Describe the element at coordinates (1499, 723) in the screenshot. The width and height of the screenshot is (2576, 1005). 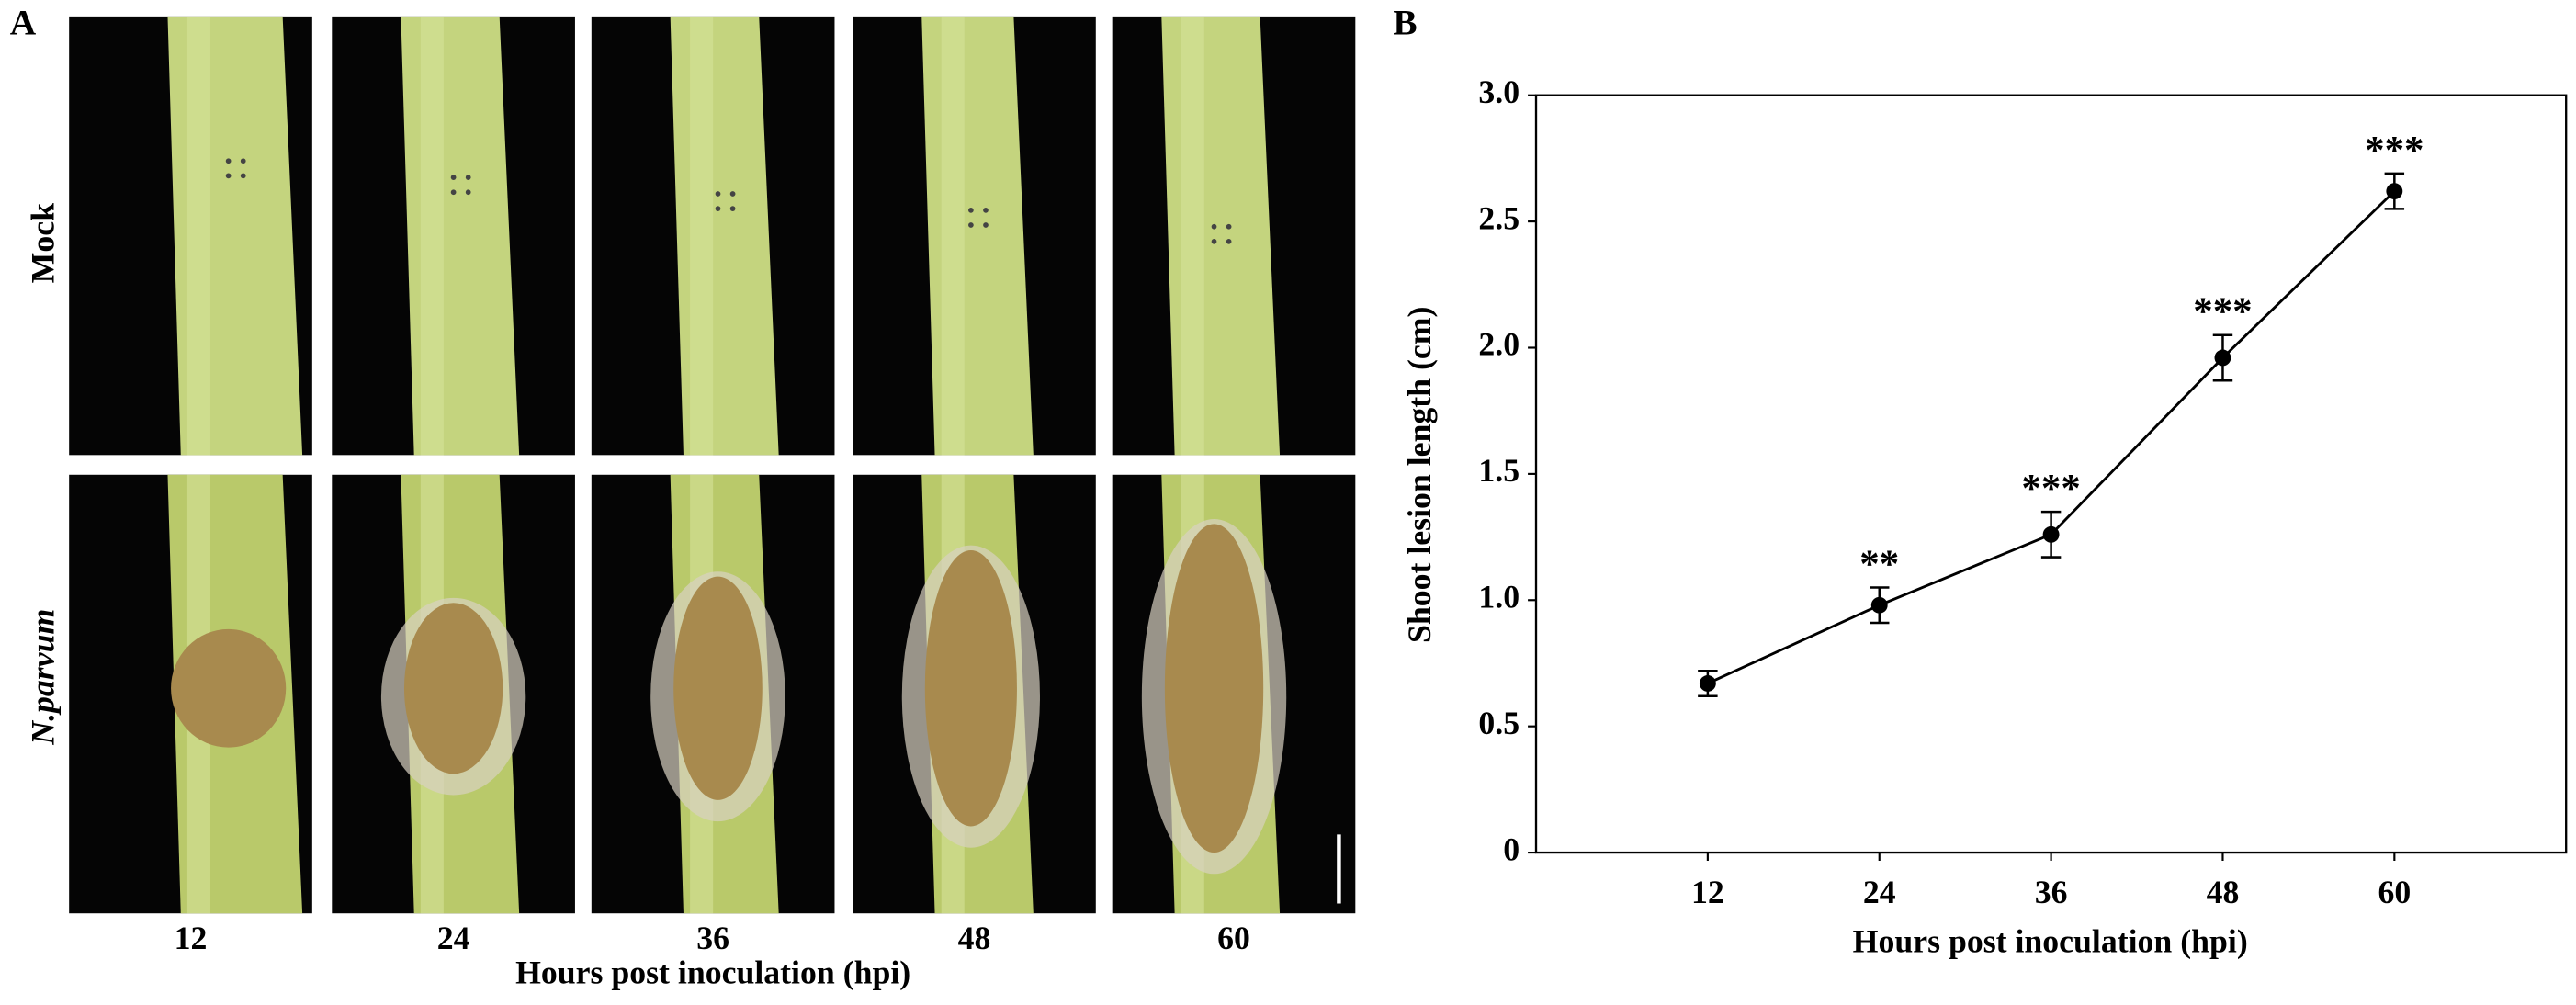
I see `y-tick-label: 0.5` at that location.